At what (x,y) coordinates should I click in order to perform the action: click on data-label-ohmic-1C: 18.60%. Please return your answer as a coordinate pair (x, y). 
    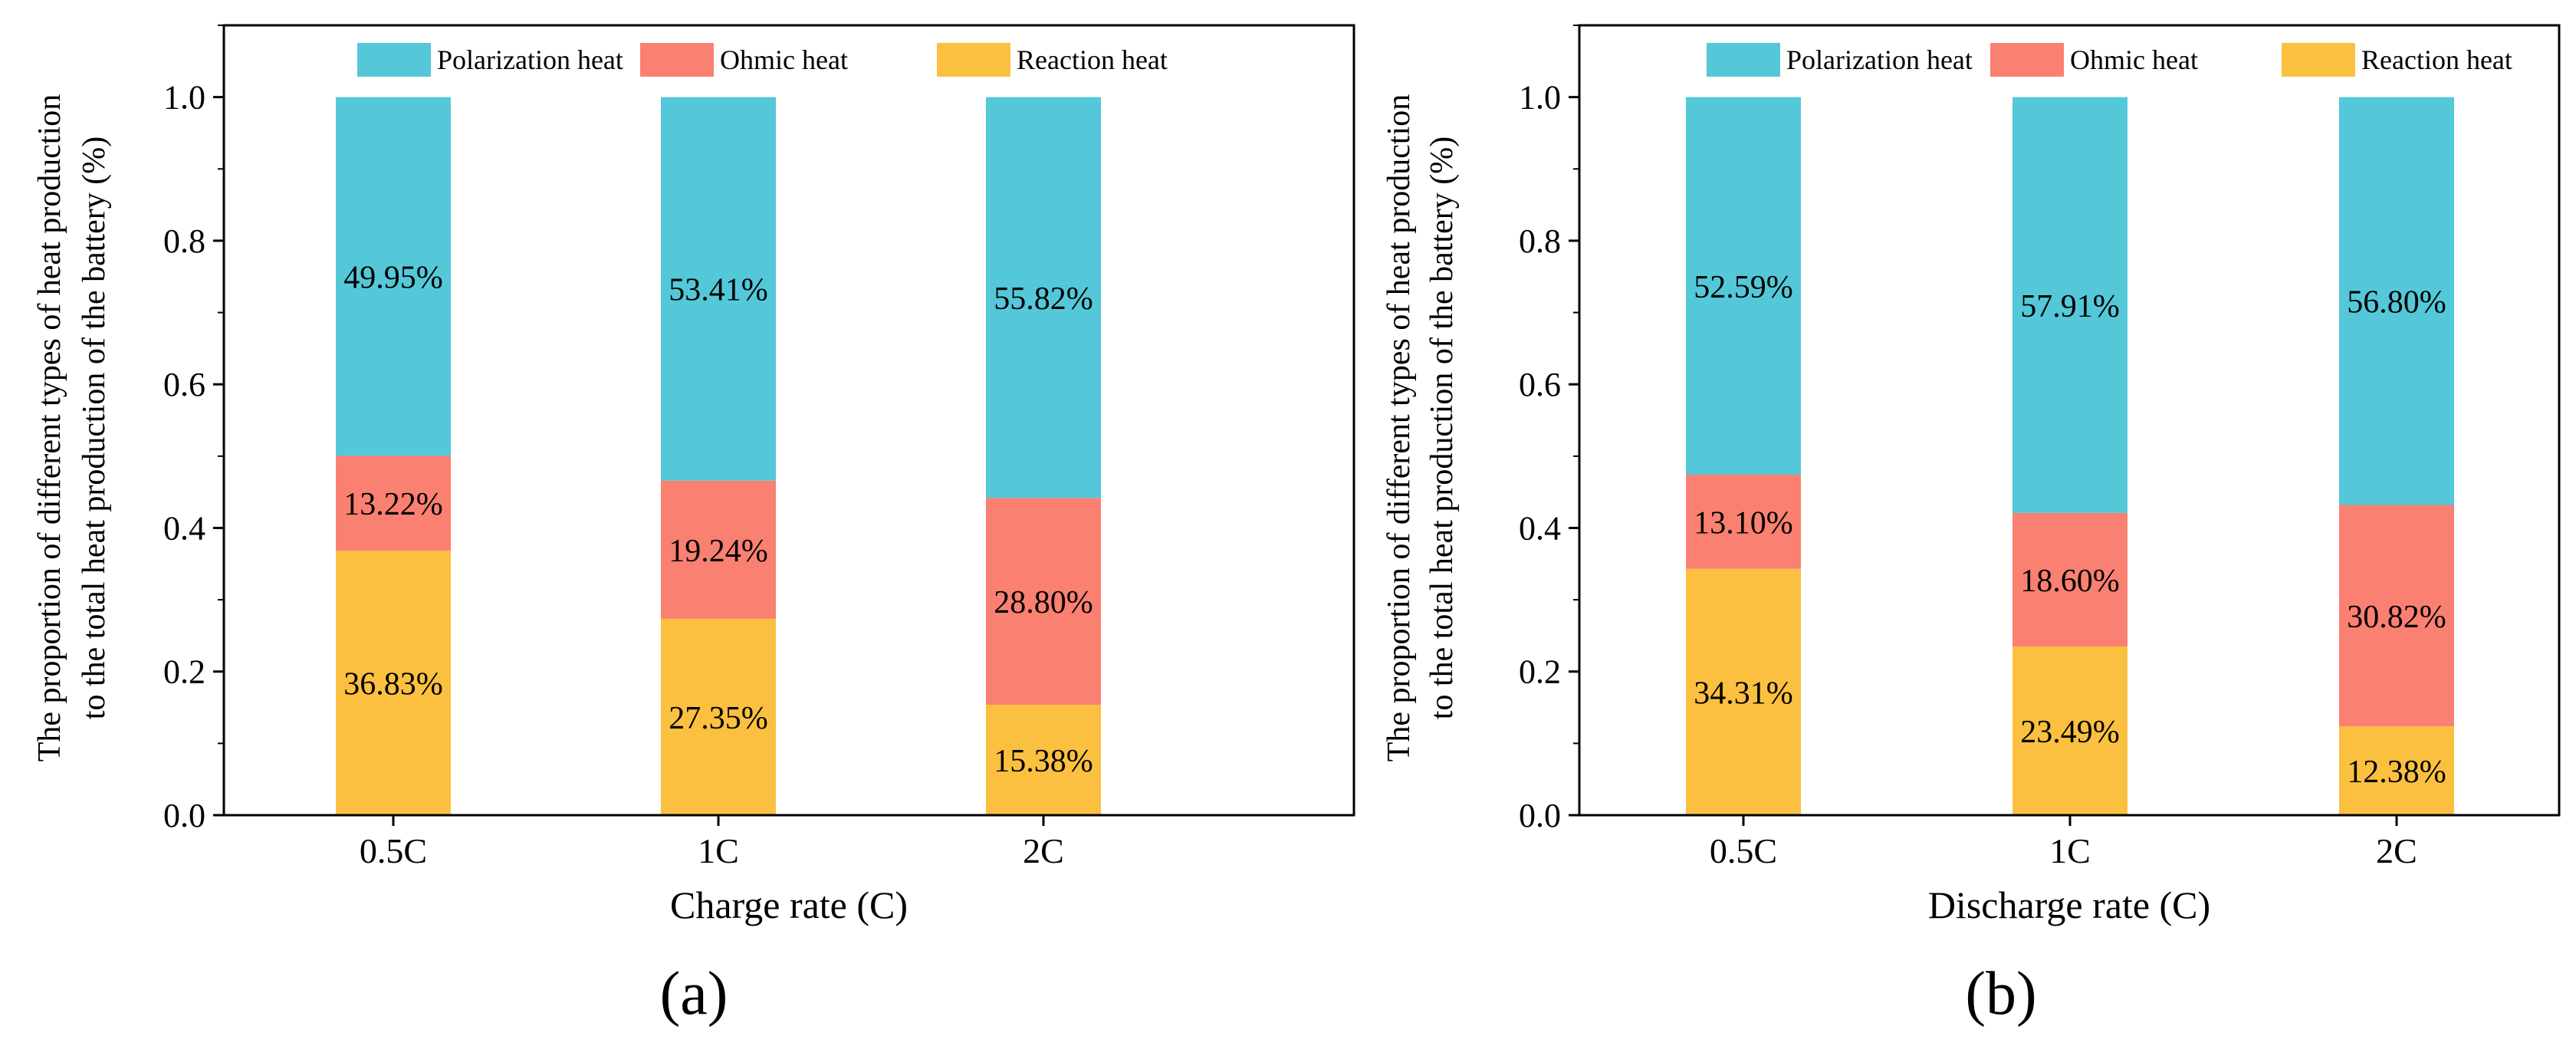
    Looking at the image, I should click on (2070, 581).